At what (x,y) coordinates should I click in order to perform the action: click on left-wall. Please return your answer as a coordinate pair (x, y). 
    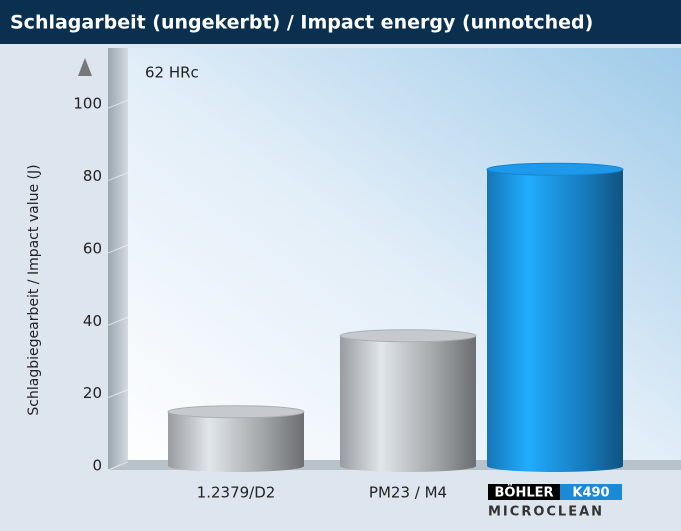
    Looking at the image, I should click on (118, 259).